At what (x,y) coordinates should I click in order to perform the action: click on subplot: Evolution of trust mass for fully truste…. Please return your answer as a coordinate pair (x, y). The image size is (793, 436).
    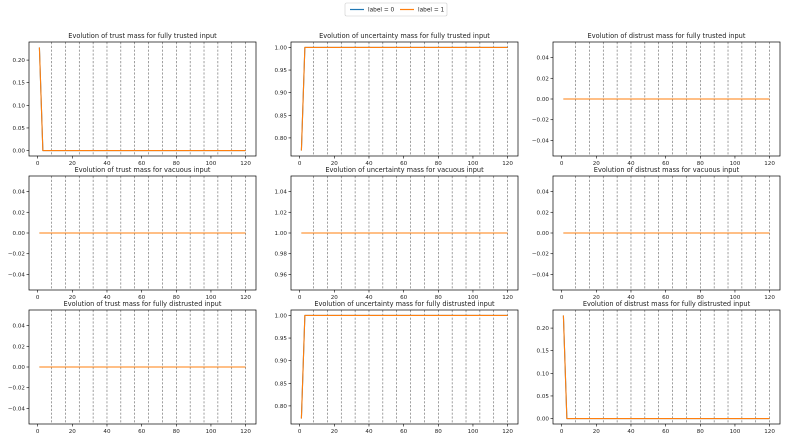
    Looking at the image, I should click on (135, 99).